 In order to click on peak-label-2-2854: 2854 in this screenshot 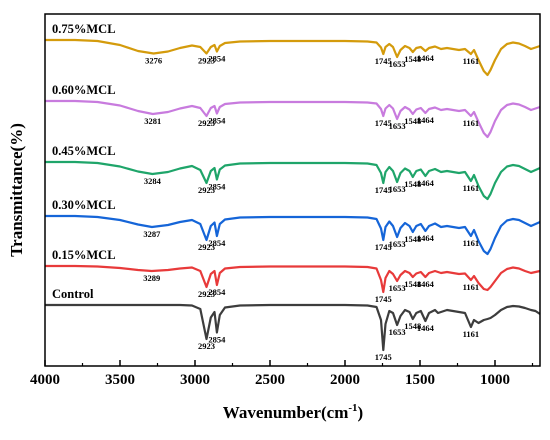, I will do `click(217, 187)`.